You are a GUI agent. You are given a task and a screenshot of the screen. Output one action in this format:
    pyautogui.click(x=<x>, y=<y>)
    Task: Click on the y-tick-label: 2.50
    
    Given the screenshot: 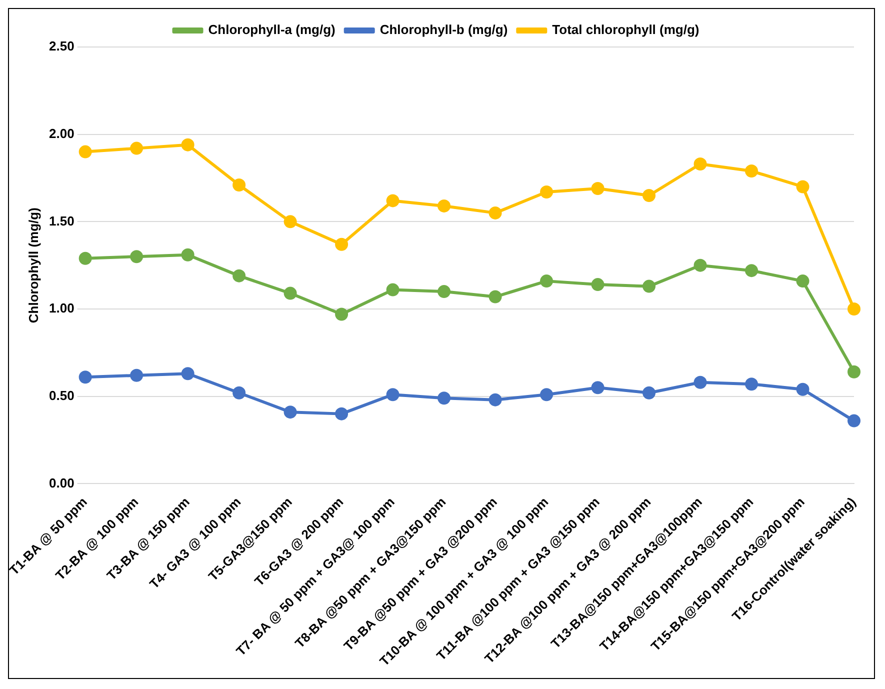 What is the action you would take?
    pyautogui.click(x=61, y=46)
    